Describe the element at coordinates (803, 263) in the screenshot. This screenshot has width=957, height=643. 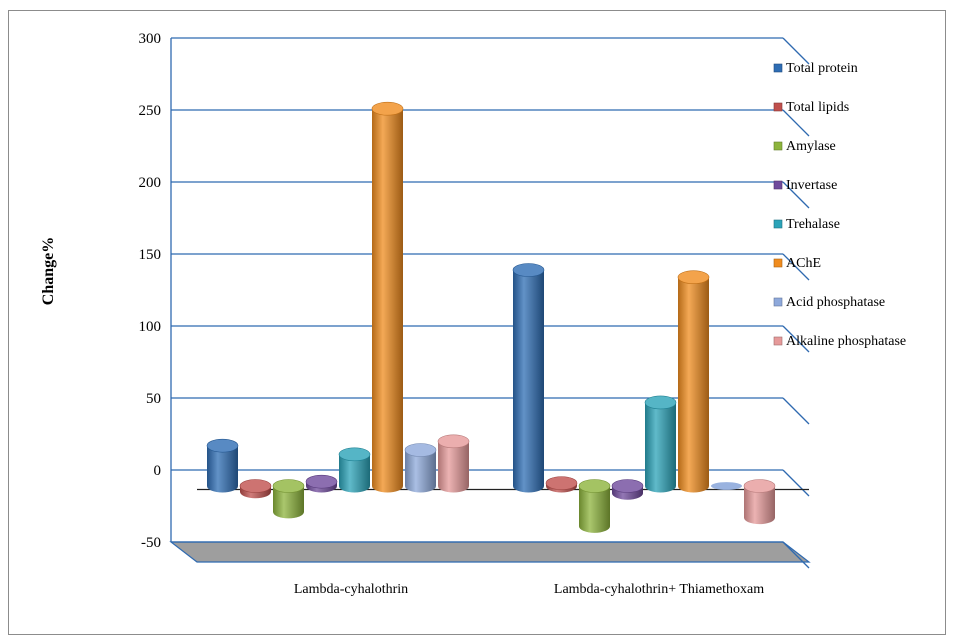
I see `legend-label: AChE` at that location.